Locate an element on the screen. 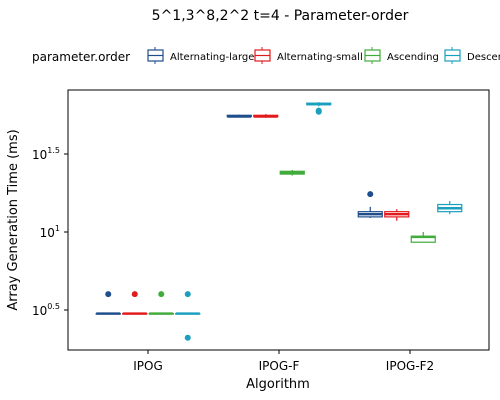 The image size is (500, 400). legend-item-alternating-small: Alternating-small is located at coordinates (308, 55).